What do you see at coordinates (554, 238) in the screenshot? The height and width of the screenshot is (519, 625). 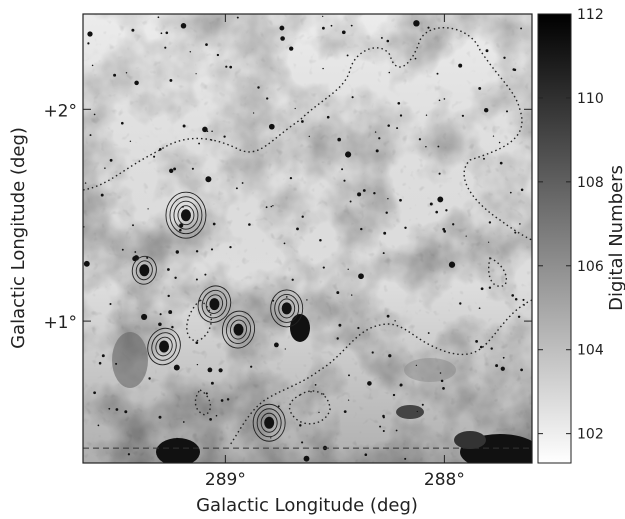 I see `colorbar` at bounding box center [554, 238].